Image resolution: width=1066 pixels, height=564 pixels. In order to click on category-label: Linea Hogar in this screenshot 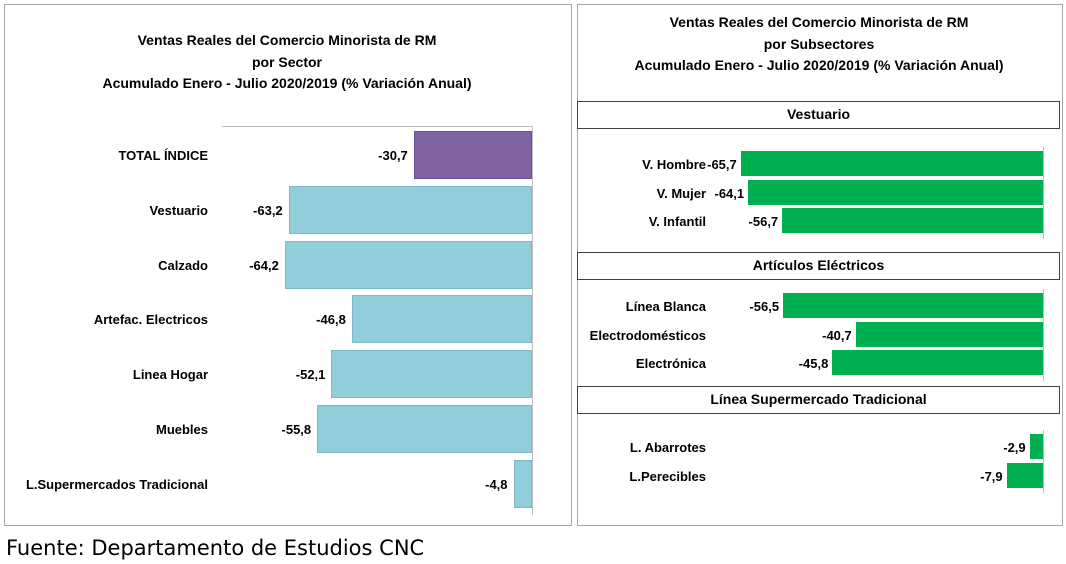, I will do `click(170, 375)`.